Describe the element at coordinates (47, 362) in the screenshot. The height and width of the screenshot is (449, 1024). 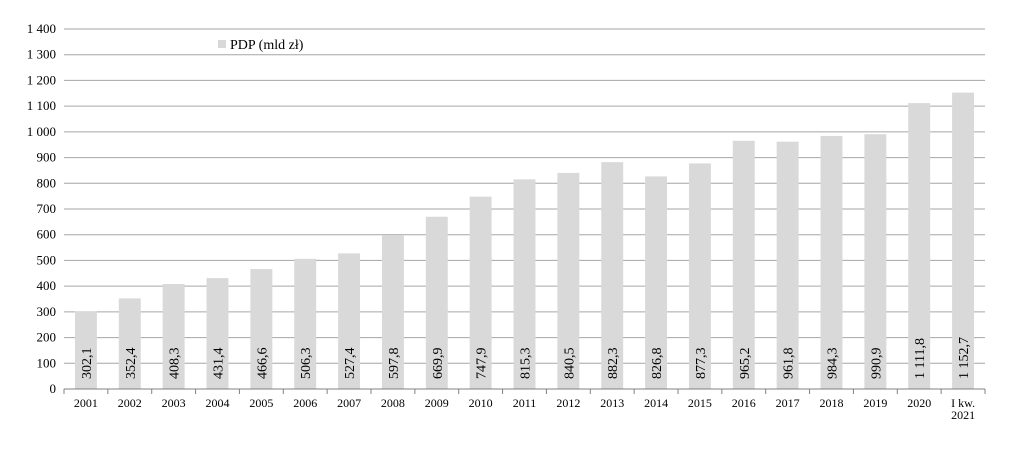
I see `y-tick-label: 100` at that location.